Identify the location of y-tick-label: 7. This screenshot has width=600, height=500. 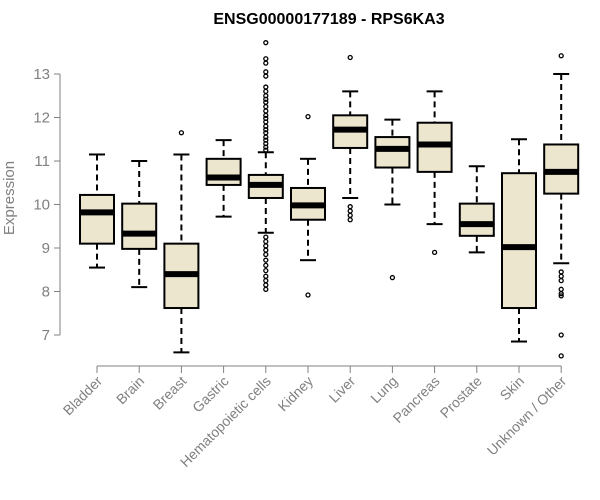
(46, 335).